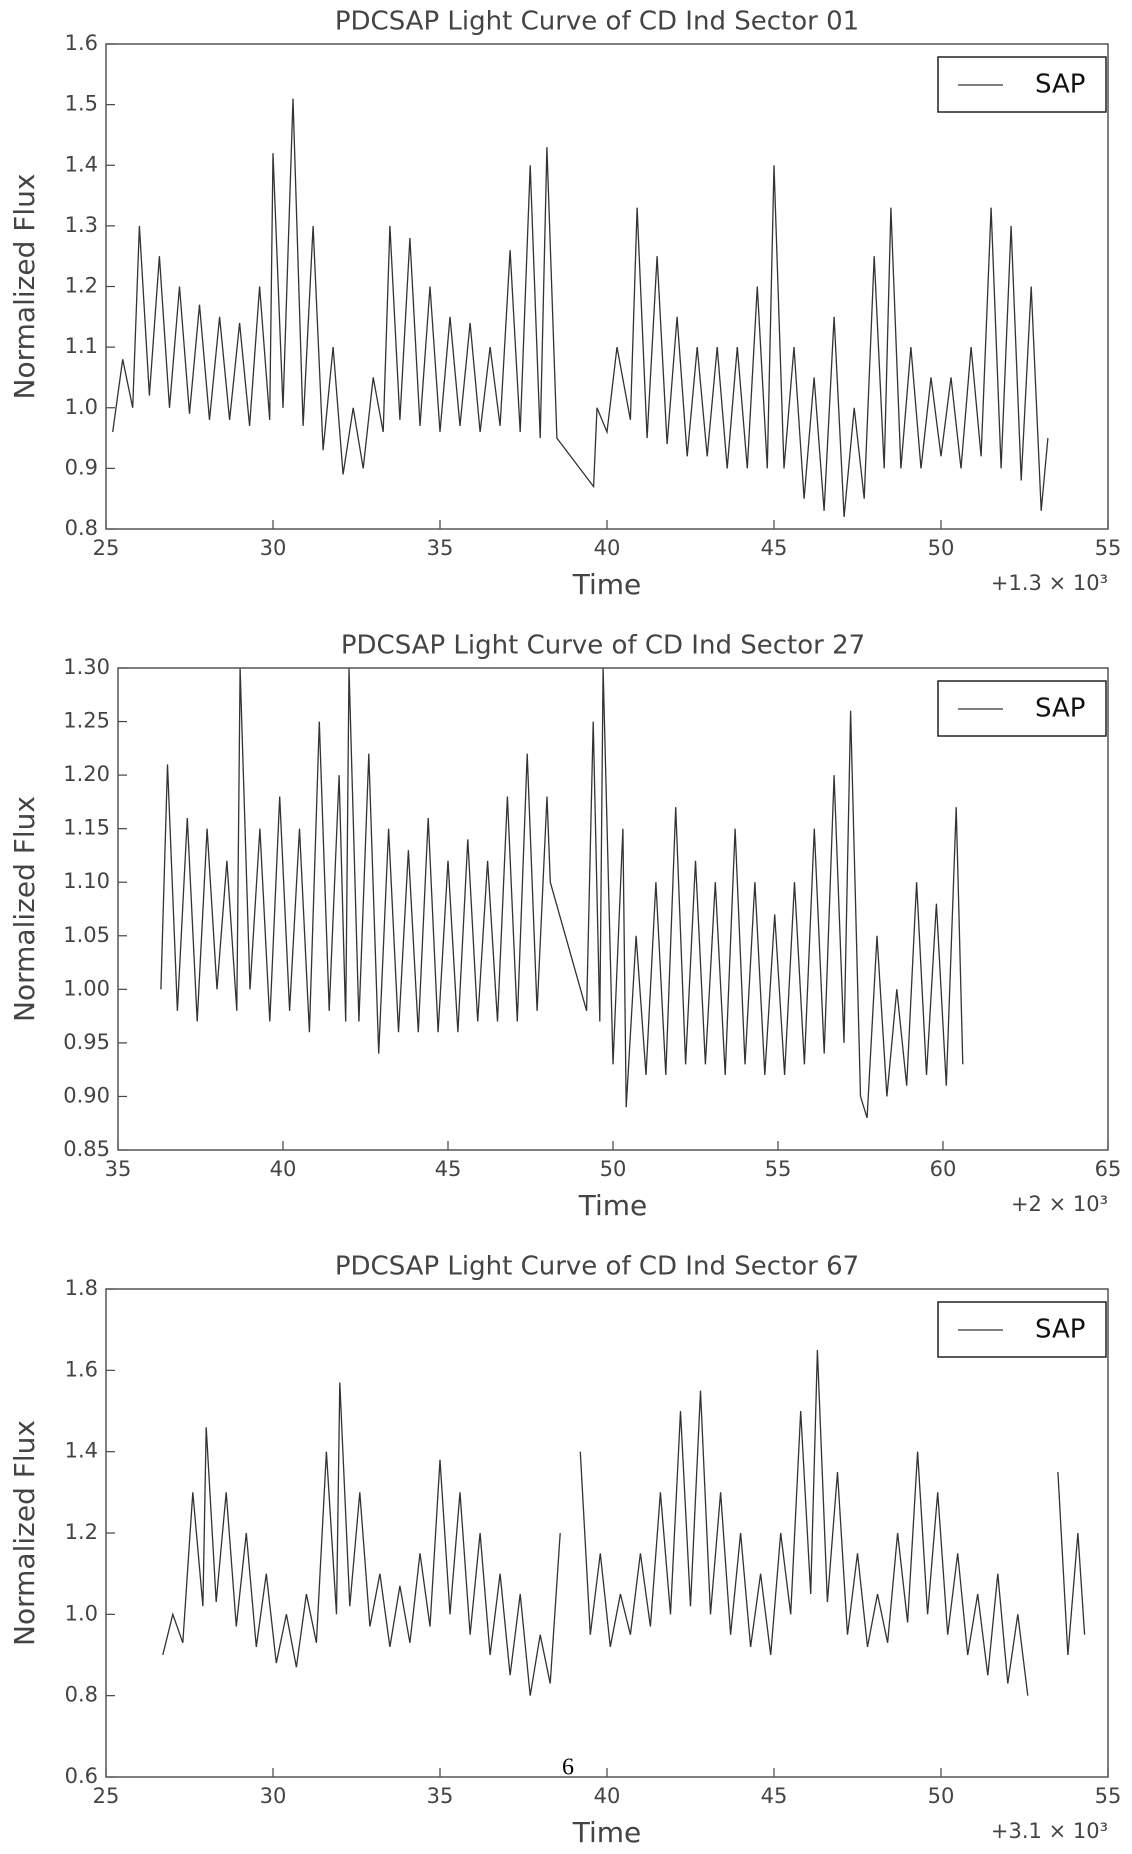  Describe the element at coordinates (81, 225) in the screenshot. I see `y-tick-label: 1.3` at that location.